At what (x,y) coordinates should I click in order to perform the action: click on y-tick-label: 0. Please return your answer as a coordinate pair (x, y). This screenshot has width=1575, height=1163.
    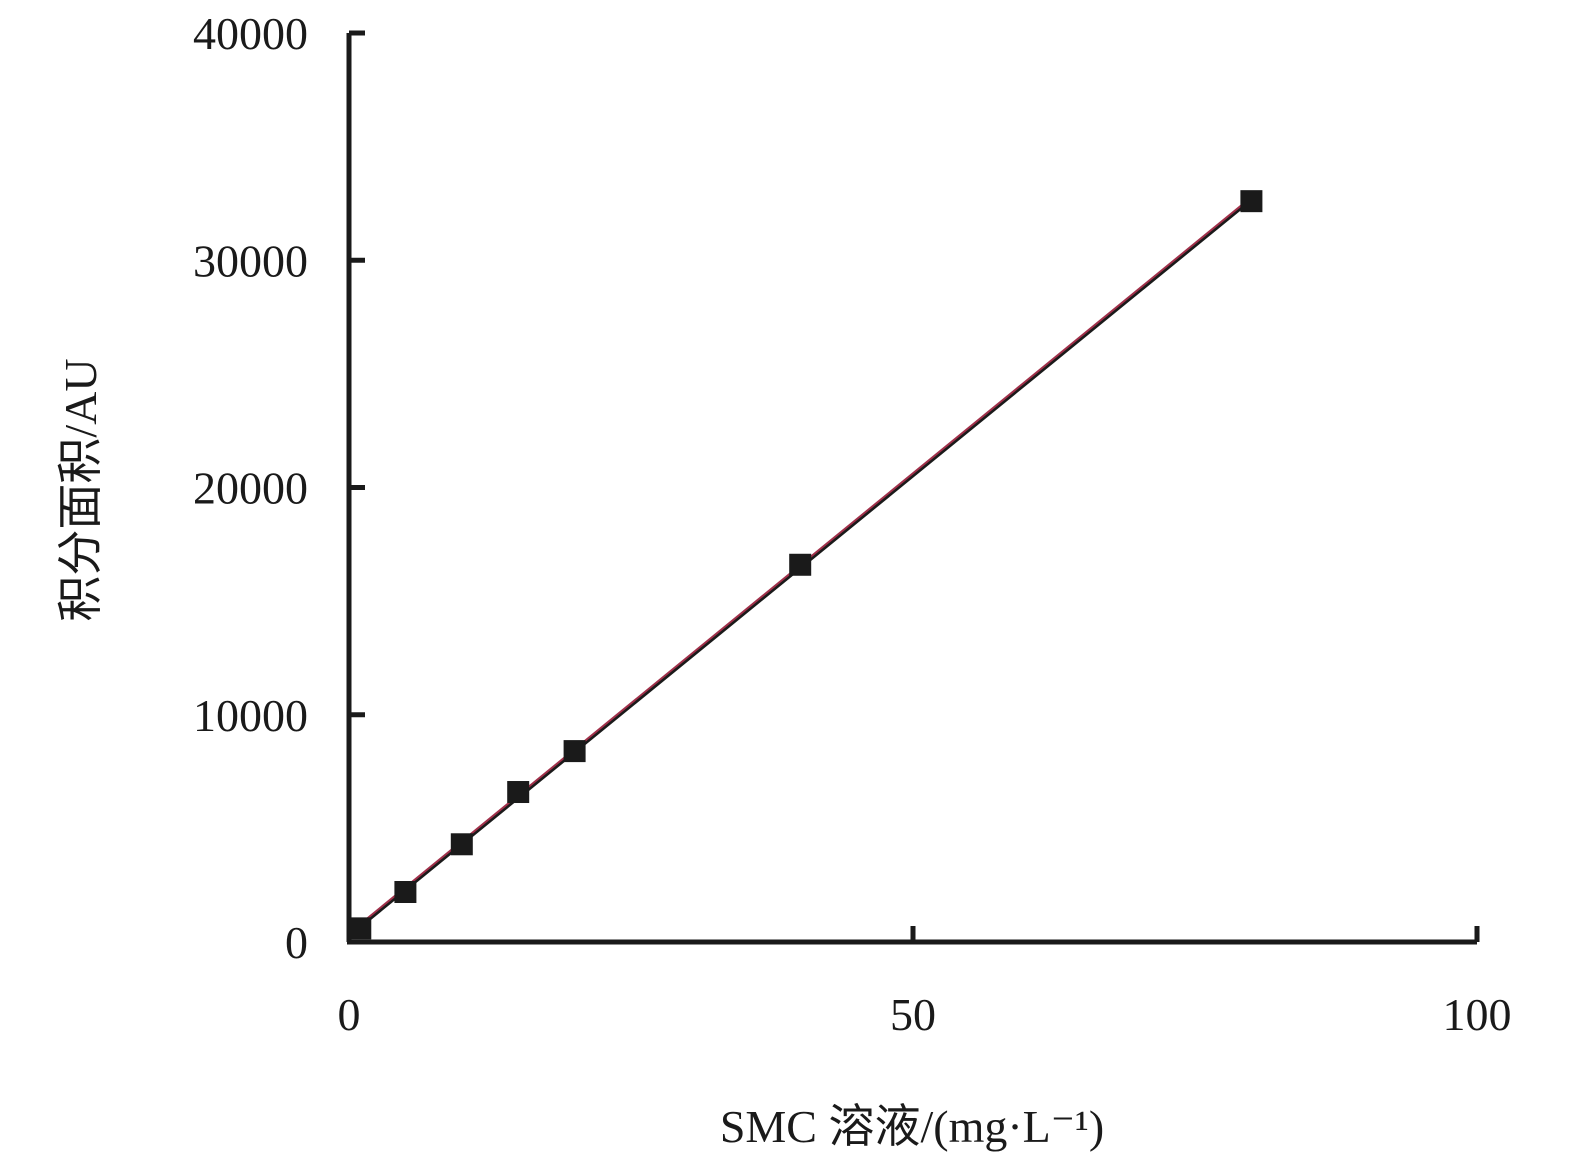
    Looking at the image, I should click on (296, 942).